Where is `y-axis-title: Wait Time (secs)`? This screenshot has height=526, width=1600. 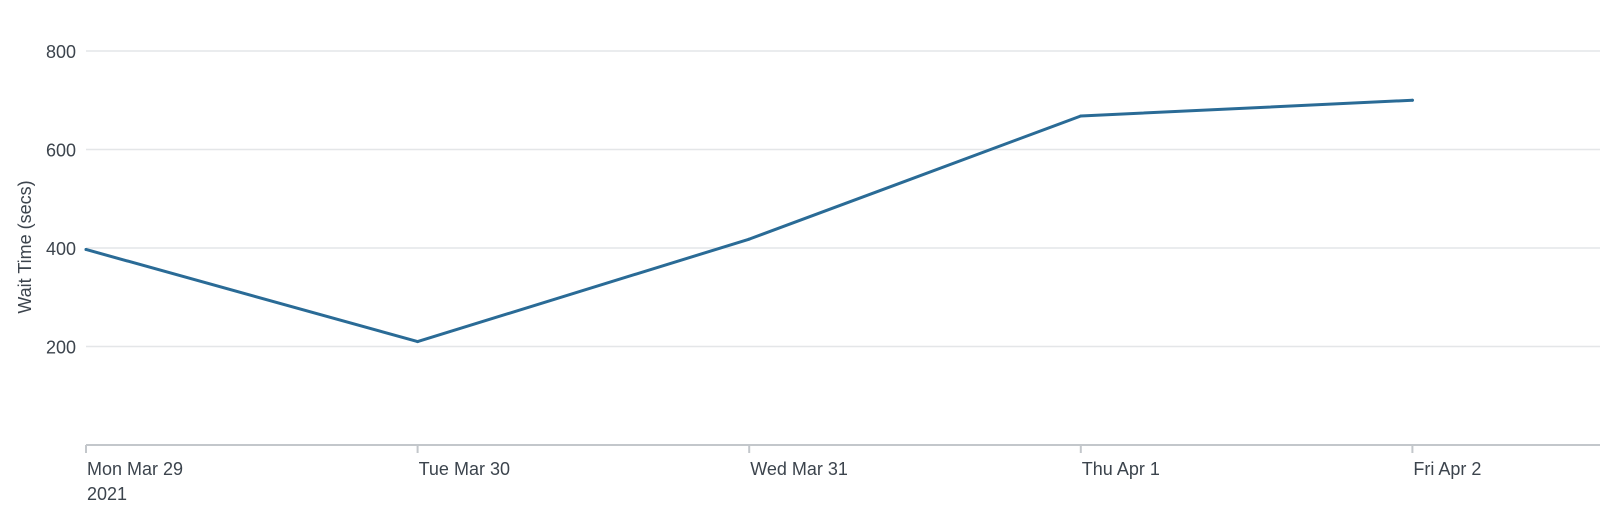
y-axis-title: Wait Time (secs) is located at coordinates (25, 246).